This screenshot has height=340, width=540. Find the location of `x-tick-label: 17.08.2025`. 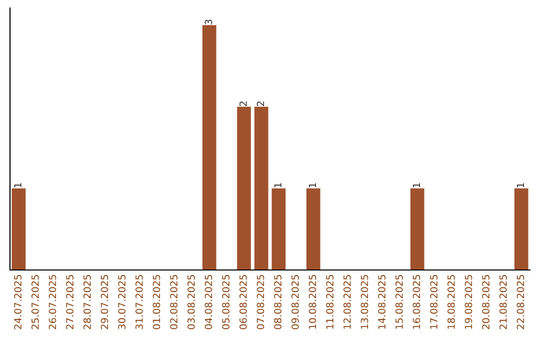

x-tick-label: 17.08.2025 is located at coordinates (434, 302).